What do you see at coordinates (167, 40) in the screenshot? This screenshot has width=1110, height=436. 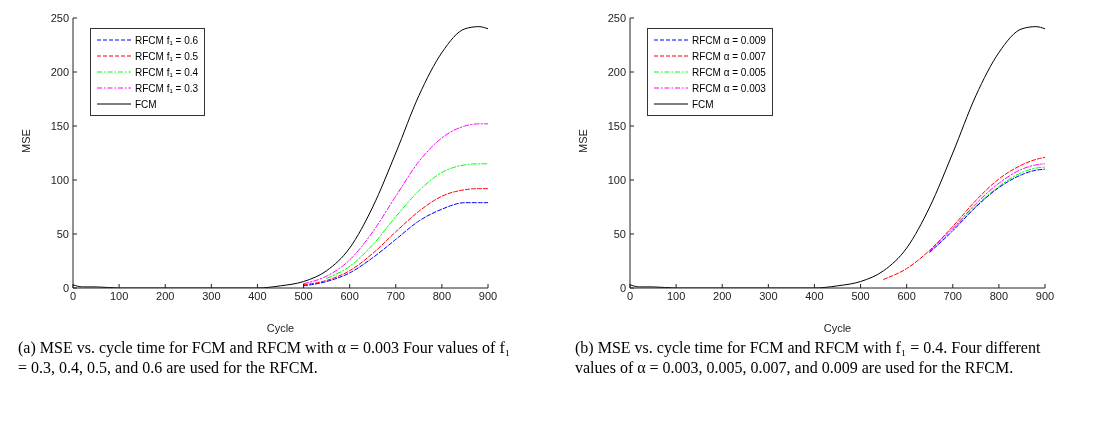 I see `legend-label: RFCM f₁ = 0.6` at bounding box center [167, 40].